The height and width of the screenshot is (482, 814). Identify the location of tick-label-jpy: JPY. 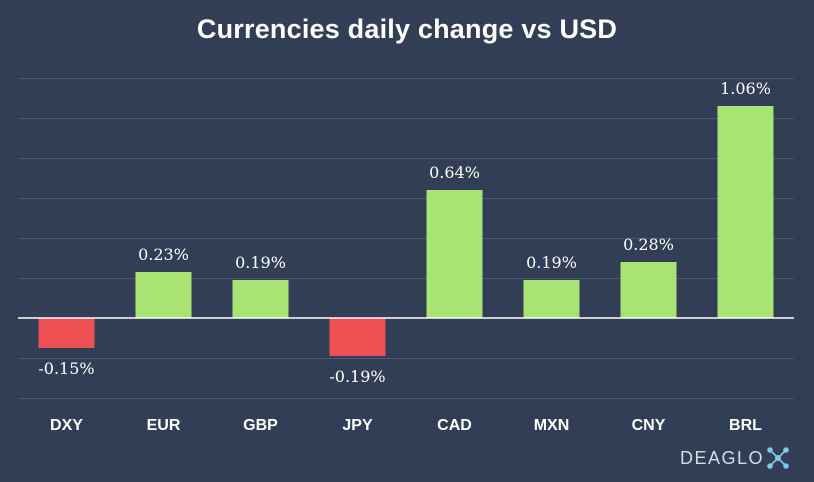
(357, 425).